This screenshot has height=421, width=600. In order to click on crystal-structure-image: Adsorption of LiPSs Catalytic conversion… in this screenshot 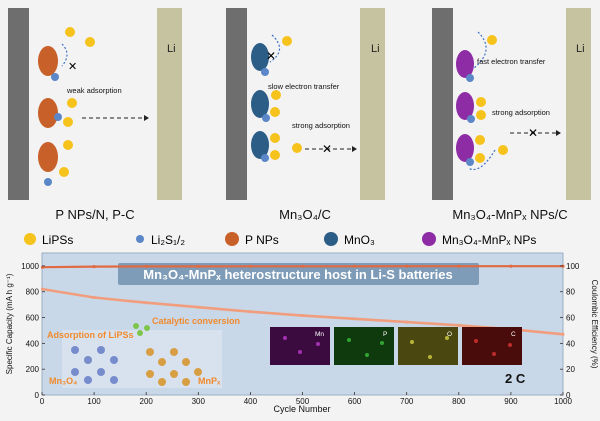, I will do `click(143, 352)`.